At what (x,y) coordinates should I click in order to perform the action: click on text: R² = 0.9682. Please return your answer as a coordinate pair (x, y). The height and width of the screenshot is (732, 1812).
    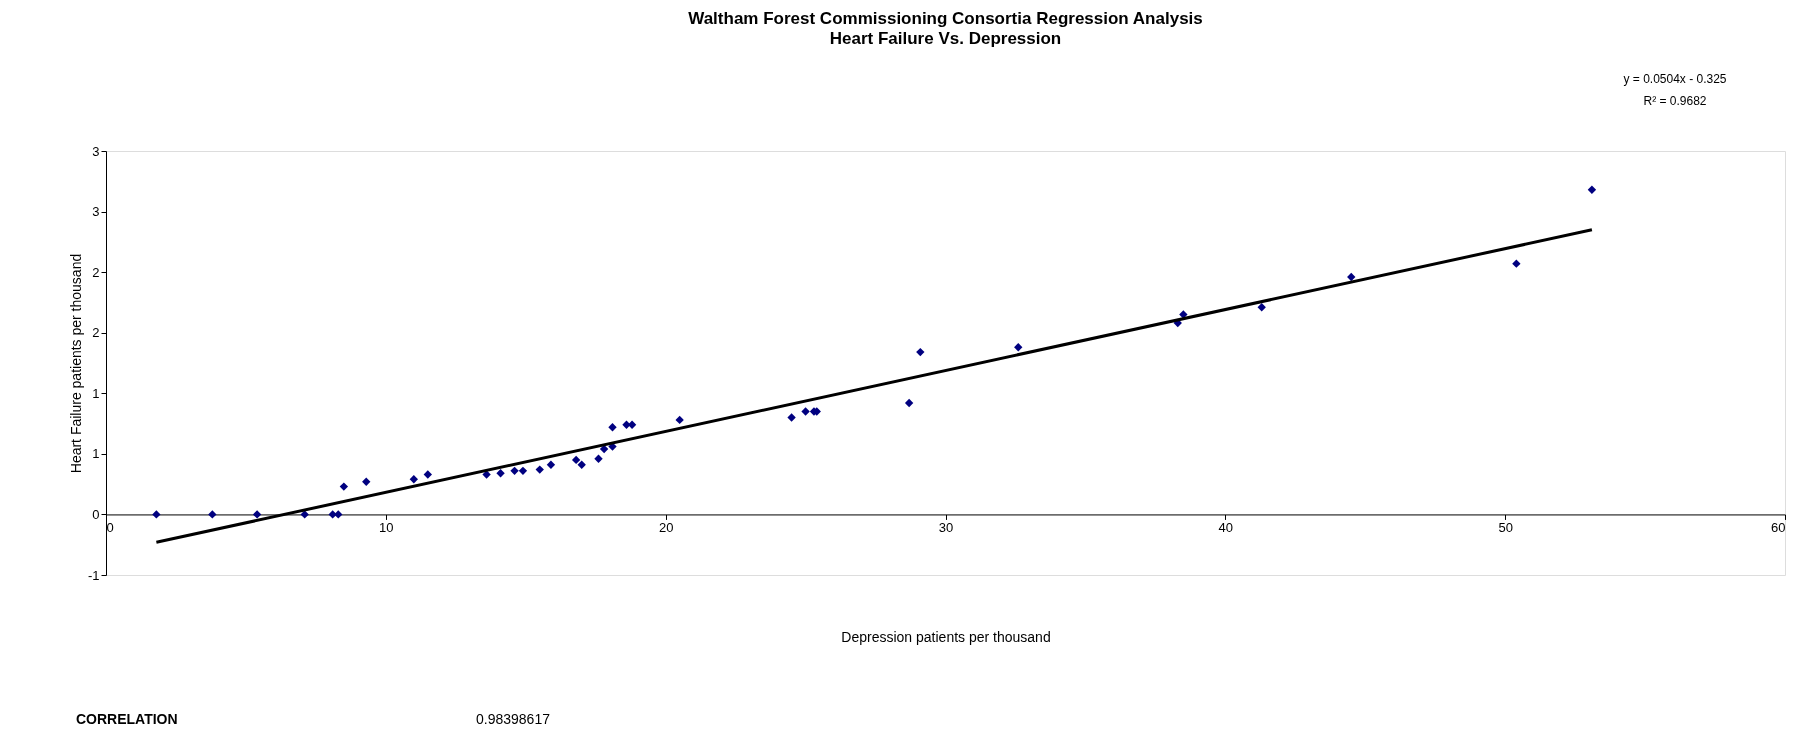
    Looking at the image, I should click on (1675, 101).